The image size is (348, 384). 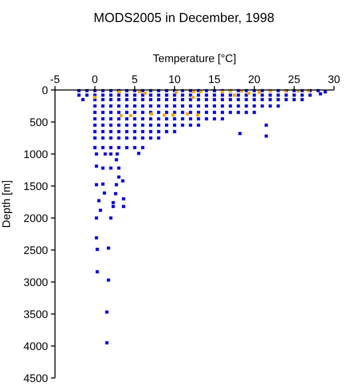 What do you see at coordinates (39, 122) in the screenshot?
I see `y-tick-label: 500` at bounding box center [39, 122].